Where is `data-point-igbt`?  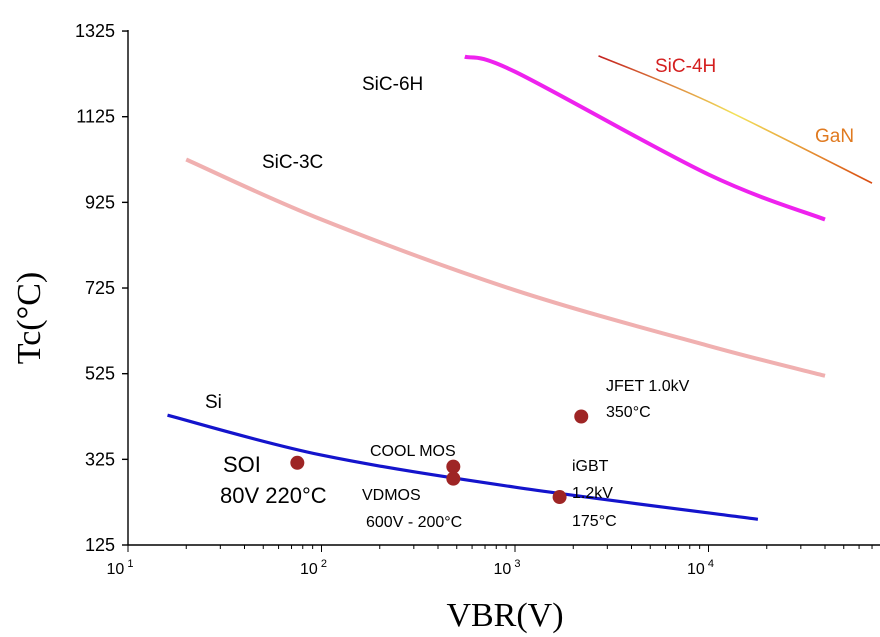 data-point-igbt is located at coordinates (559, 497).